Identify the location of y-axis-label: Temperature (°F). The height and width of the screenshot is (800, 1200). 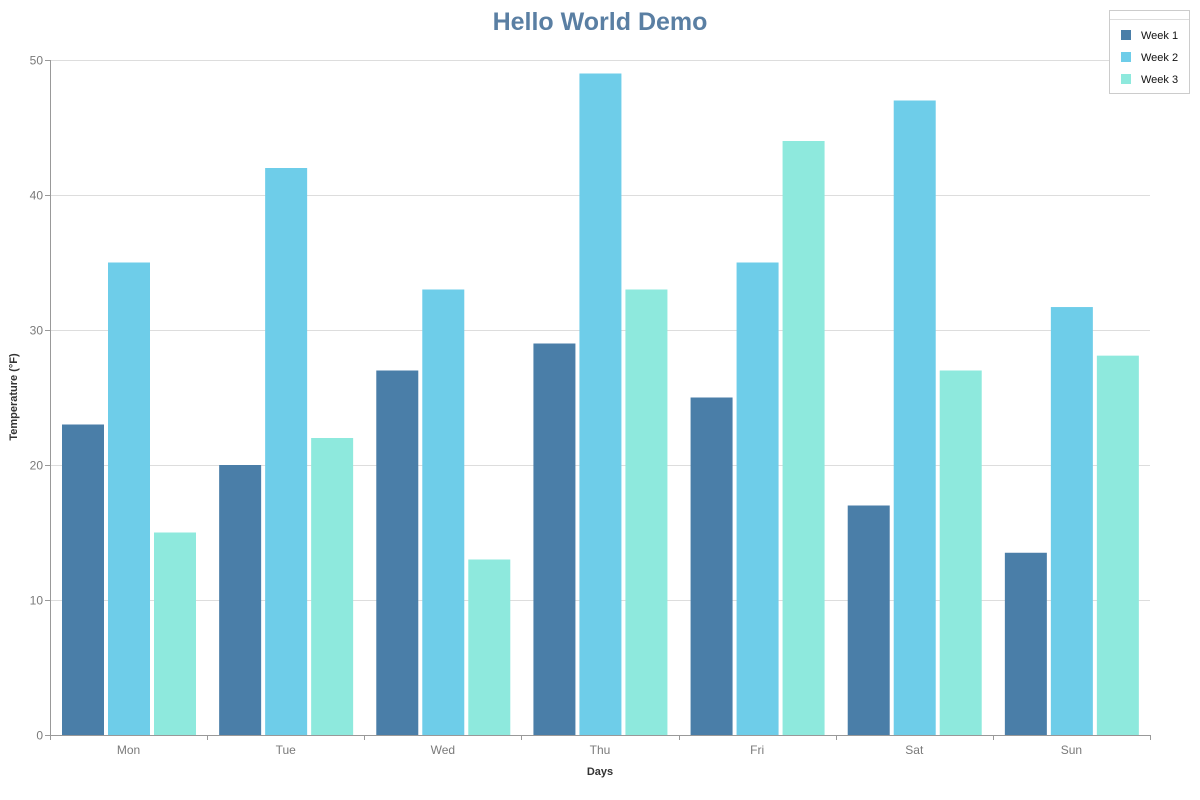
(14, 397).